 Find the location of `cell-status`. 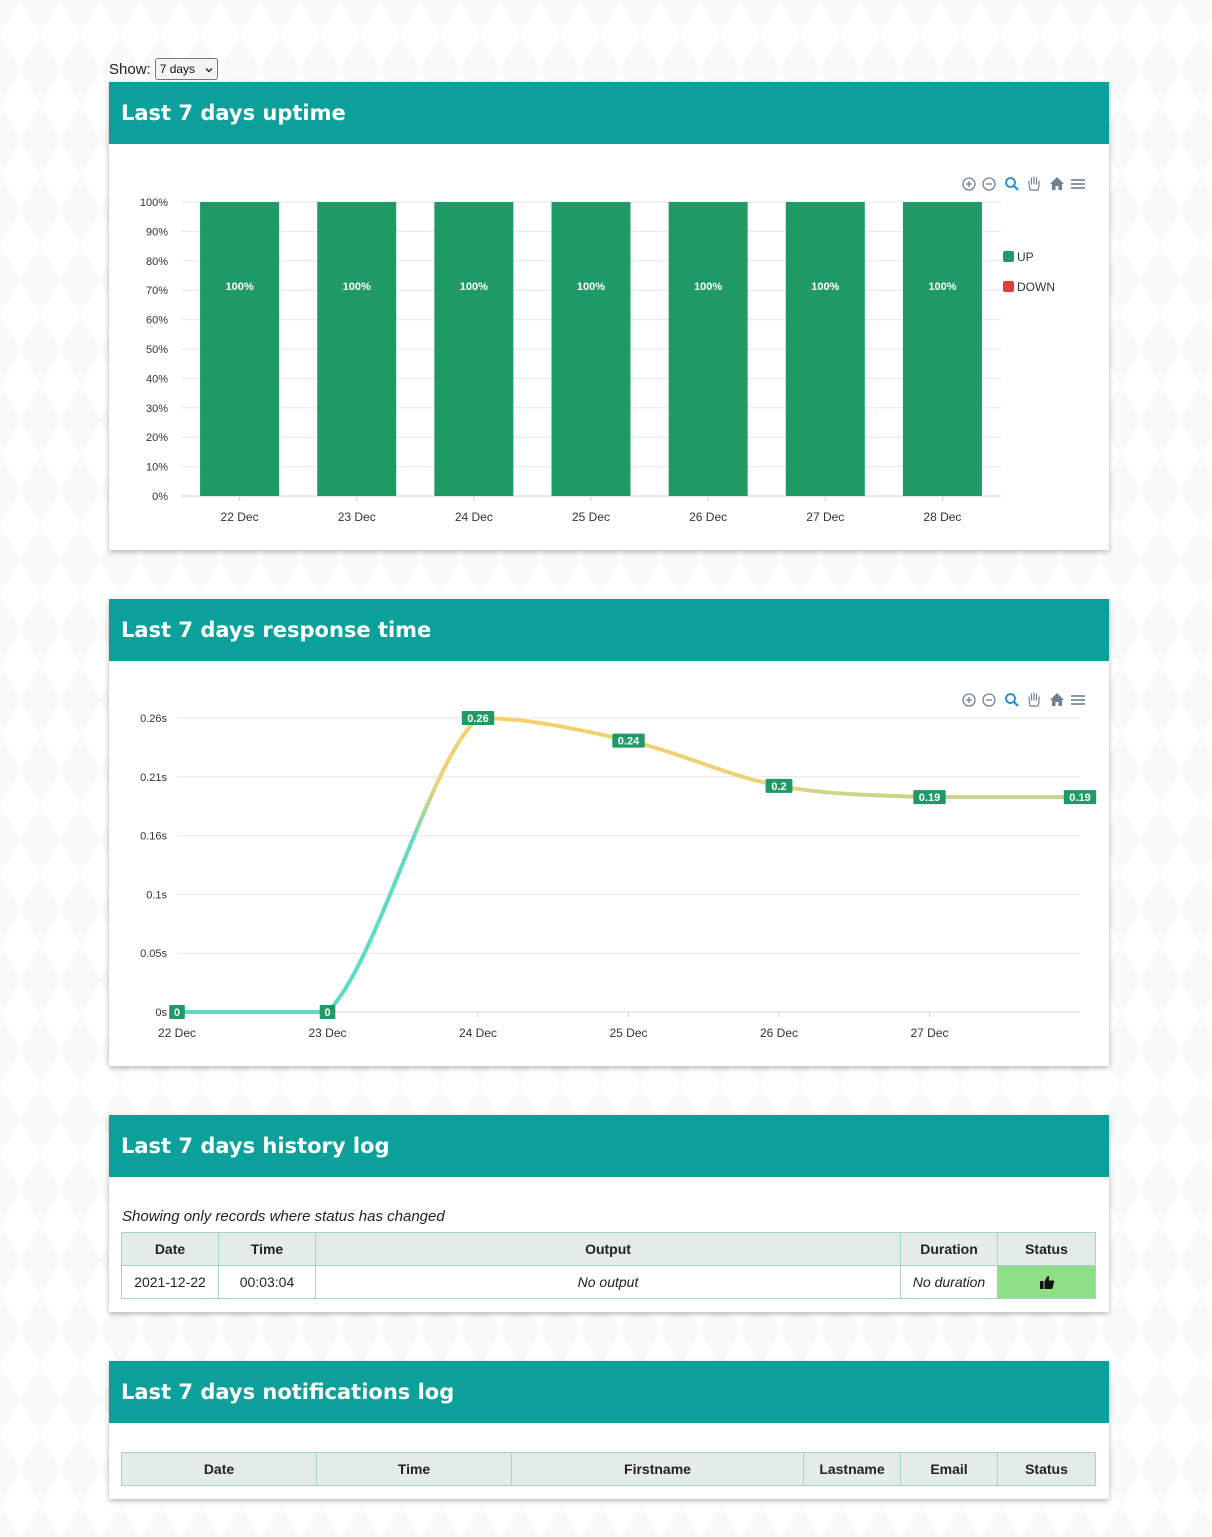

cell-status is located at coordinates (1046, 1282).